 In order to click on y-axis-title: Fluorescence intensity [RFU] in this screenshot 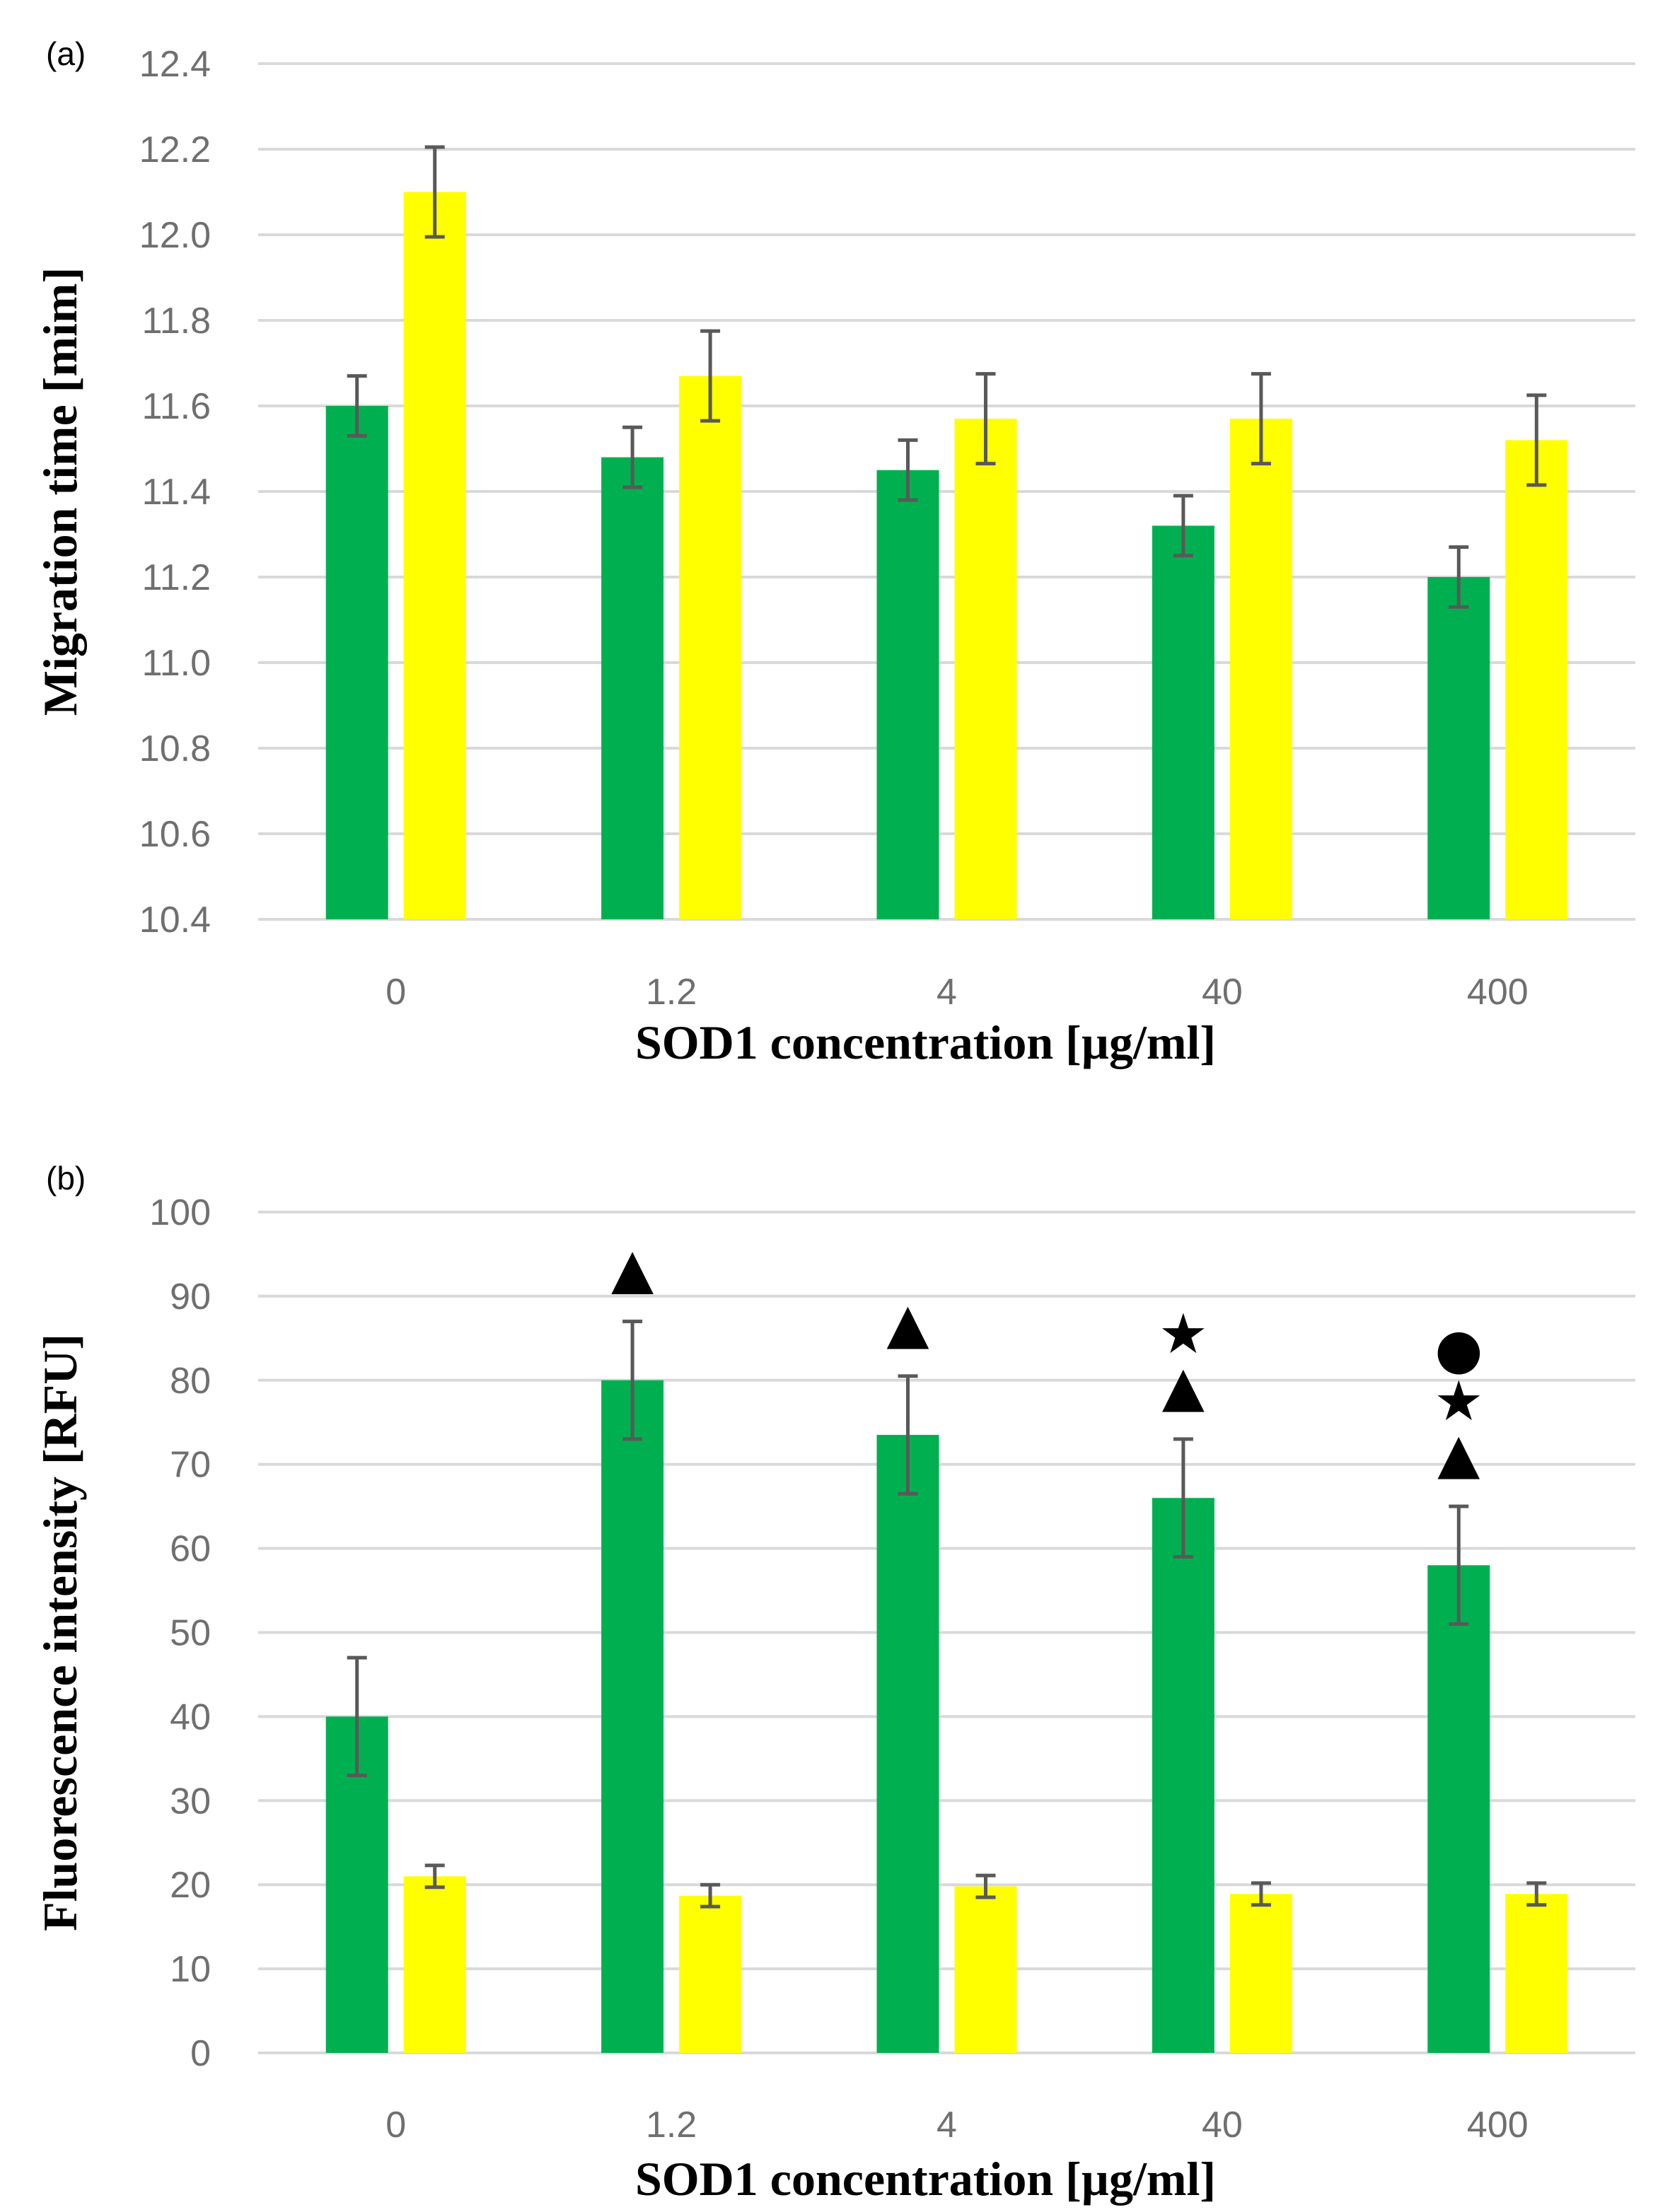, I will do `click(60, 1632)`.